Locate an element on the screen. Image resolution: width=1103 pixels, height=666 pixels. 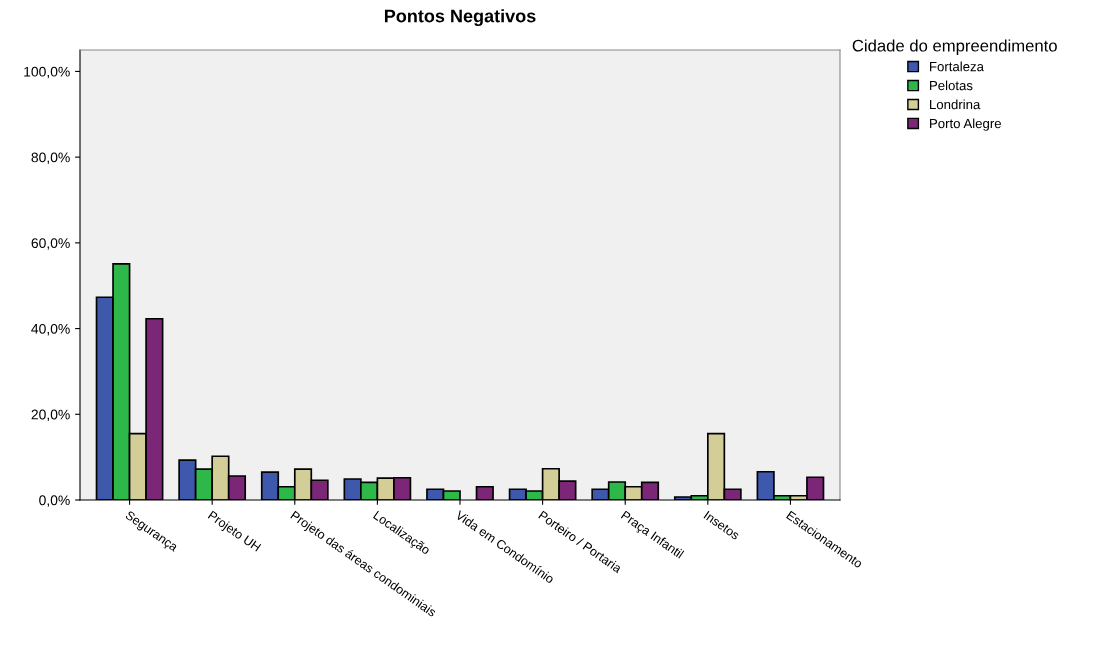
legend-label: Pelotas is located at coordinates (951, 85).